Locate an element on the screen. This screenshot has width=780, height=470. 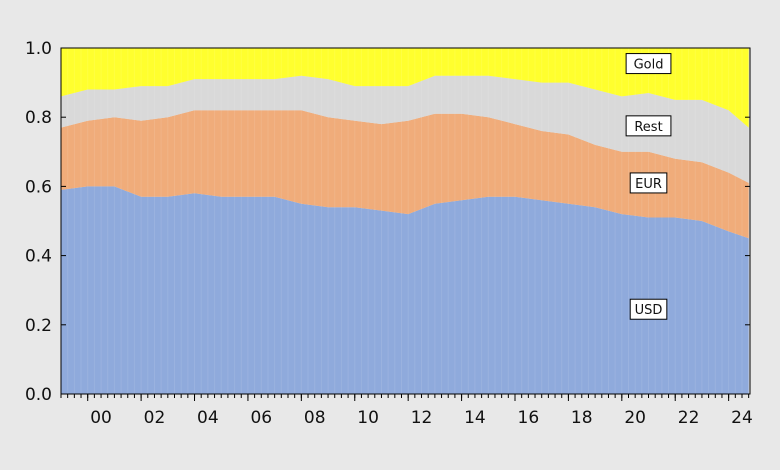
series-label-usd: USD is located at coordinates (649, 310).